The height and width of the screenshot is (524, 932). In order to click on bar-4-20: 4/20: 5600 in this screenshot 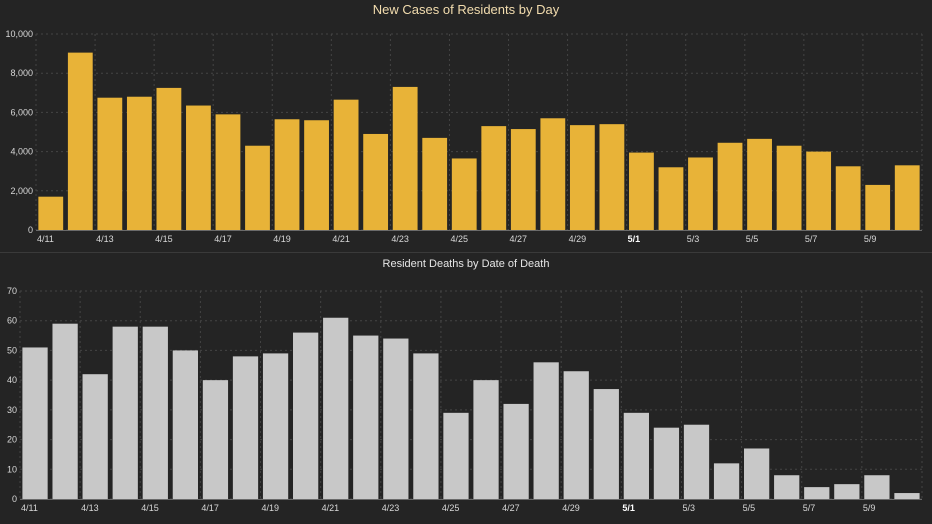, I will do `click(316, 175)`.